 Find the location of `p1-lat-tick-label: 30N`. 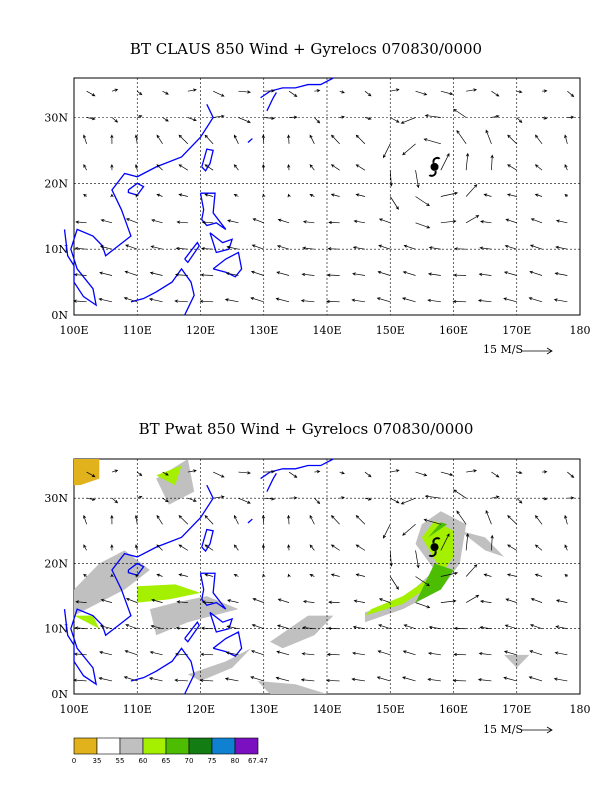

p1-lat-tick-label: 30N is located at coordinates (56, 118).